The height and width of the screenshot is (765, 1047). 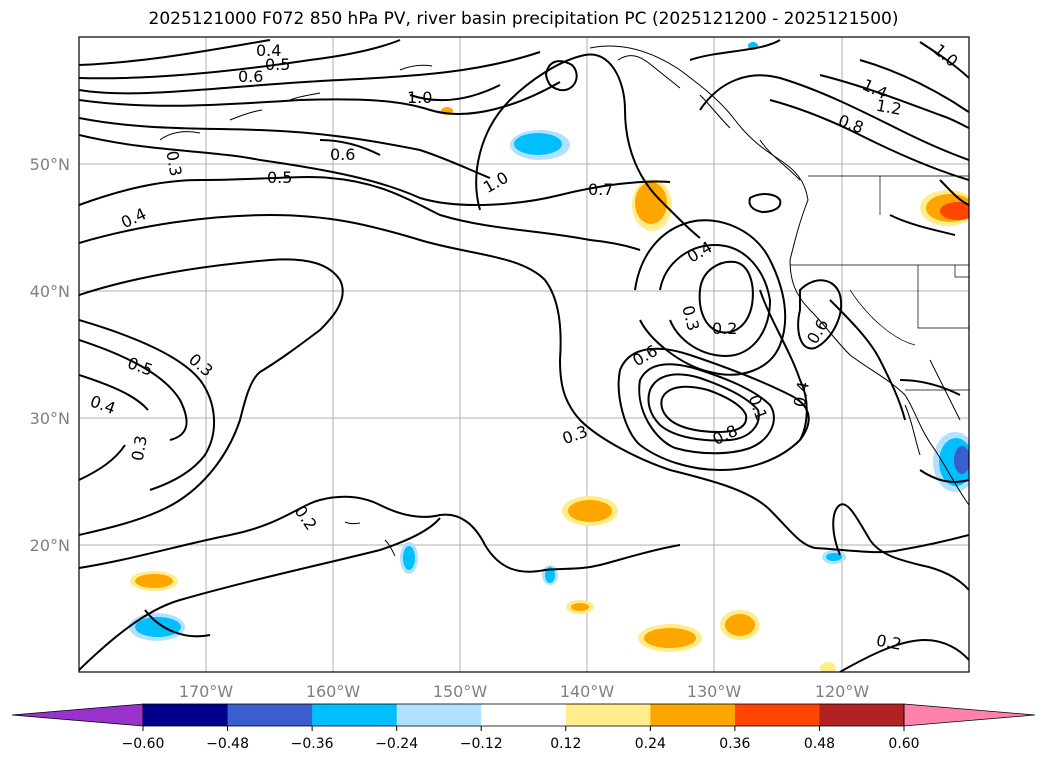 What do you see at coordinates (842, 691) in the screenshot?
I see `lon-label: 120°W` at bounding box center [842, 691].